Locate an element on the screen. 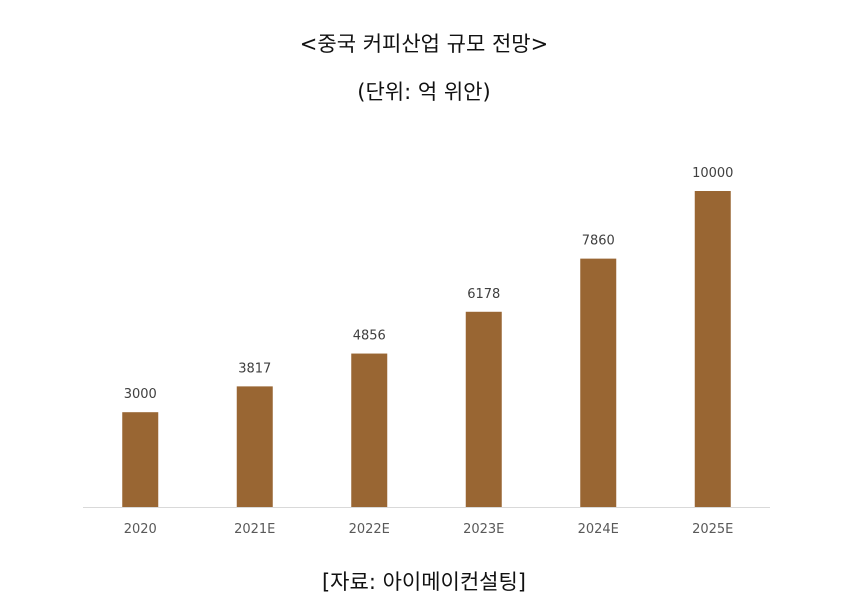 Image resolution: width=848 pixels, height=614 pixels. bar-2020 is located at coordinates (140, 459).